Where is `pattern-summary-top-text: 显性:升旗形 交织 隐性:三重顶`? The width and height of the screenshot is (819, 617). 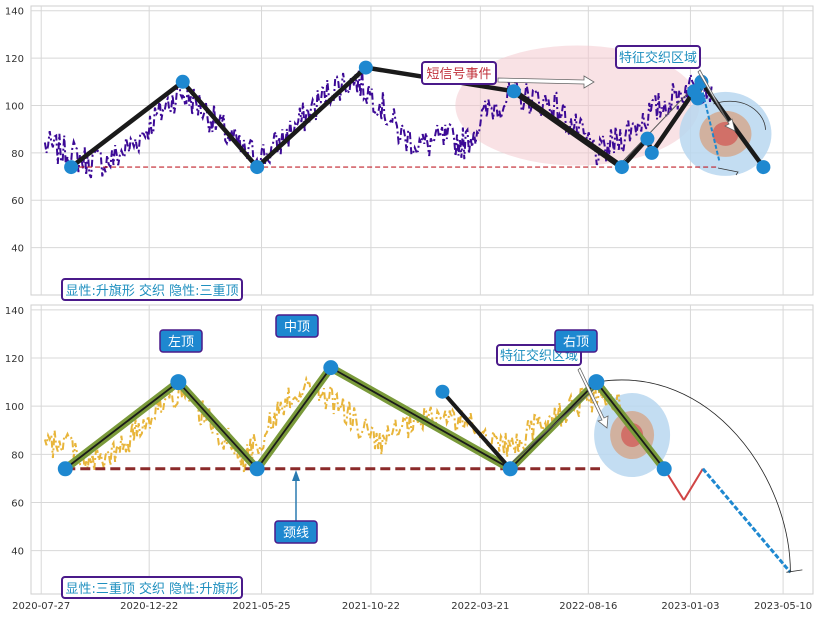 pattern-summary-top-text: 显性:升旗形 交织 隐性:三重顶 is located at coordinates (151, 291).